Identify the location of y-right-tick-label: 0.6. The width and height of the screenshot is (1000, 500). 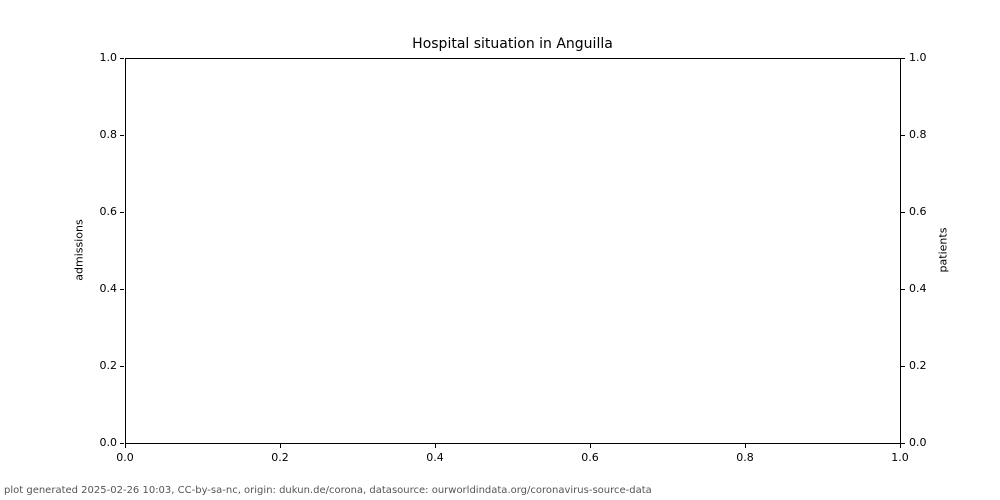
(918, 211).